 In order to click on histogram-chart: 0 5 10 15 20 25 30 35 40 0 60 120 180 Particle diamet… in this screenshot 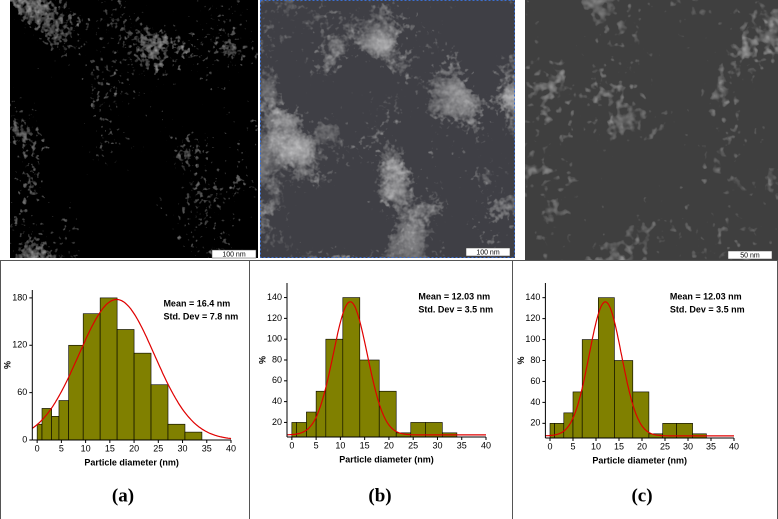, I will do `click(120, 398)`.